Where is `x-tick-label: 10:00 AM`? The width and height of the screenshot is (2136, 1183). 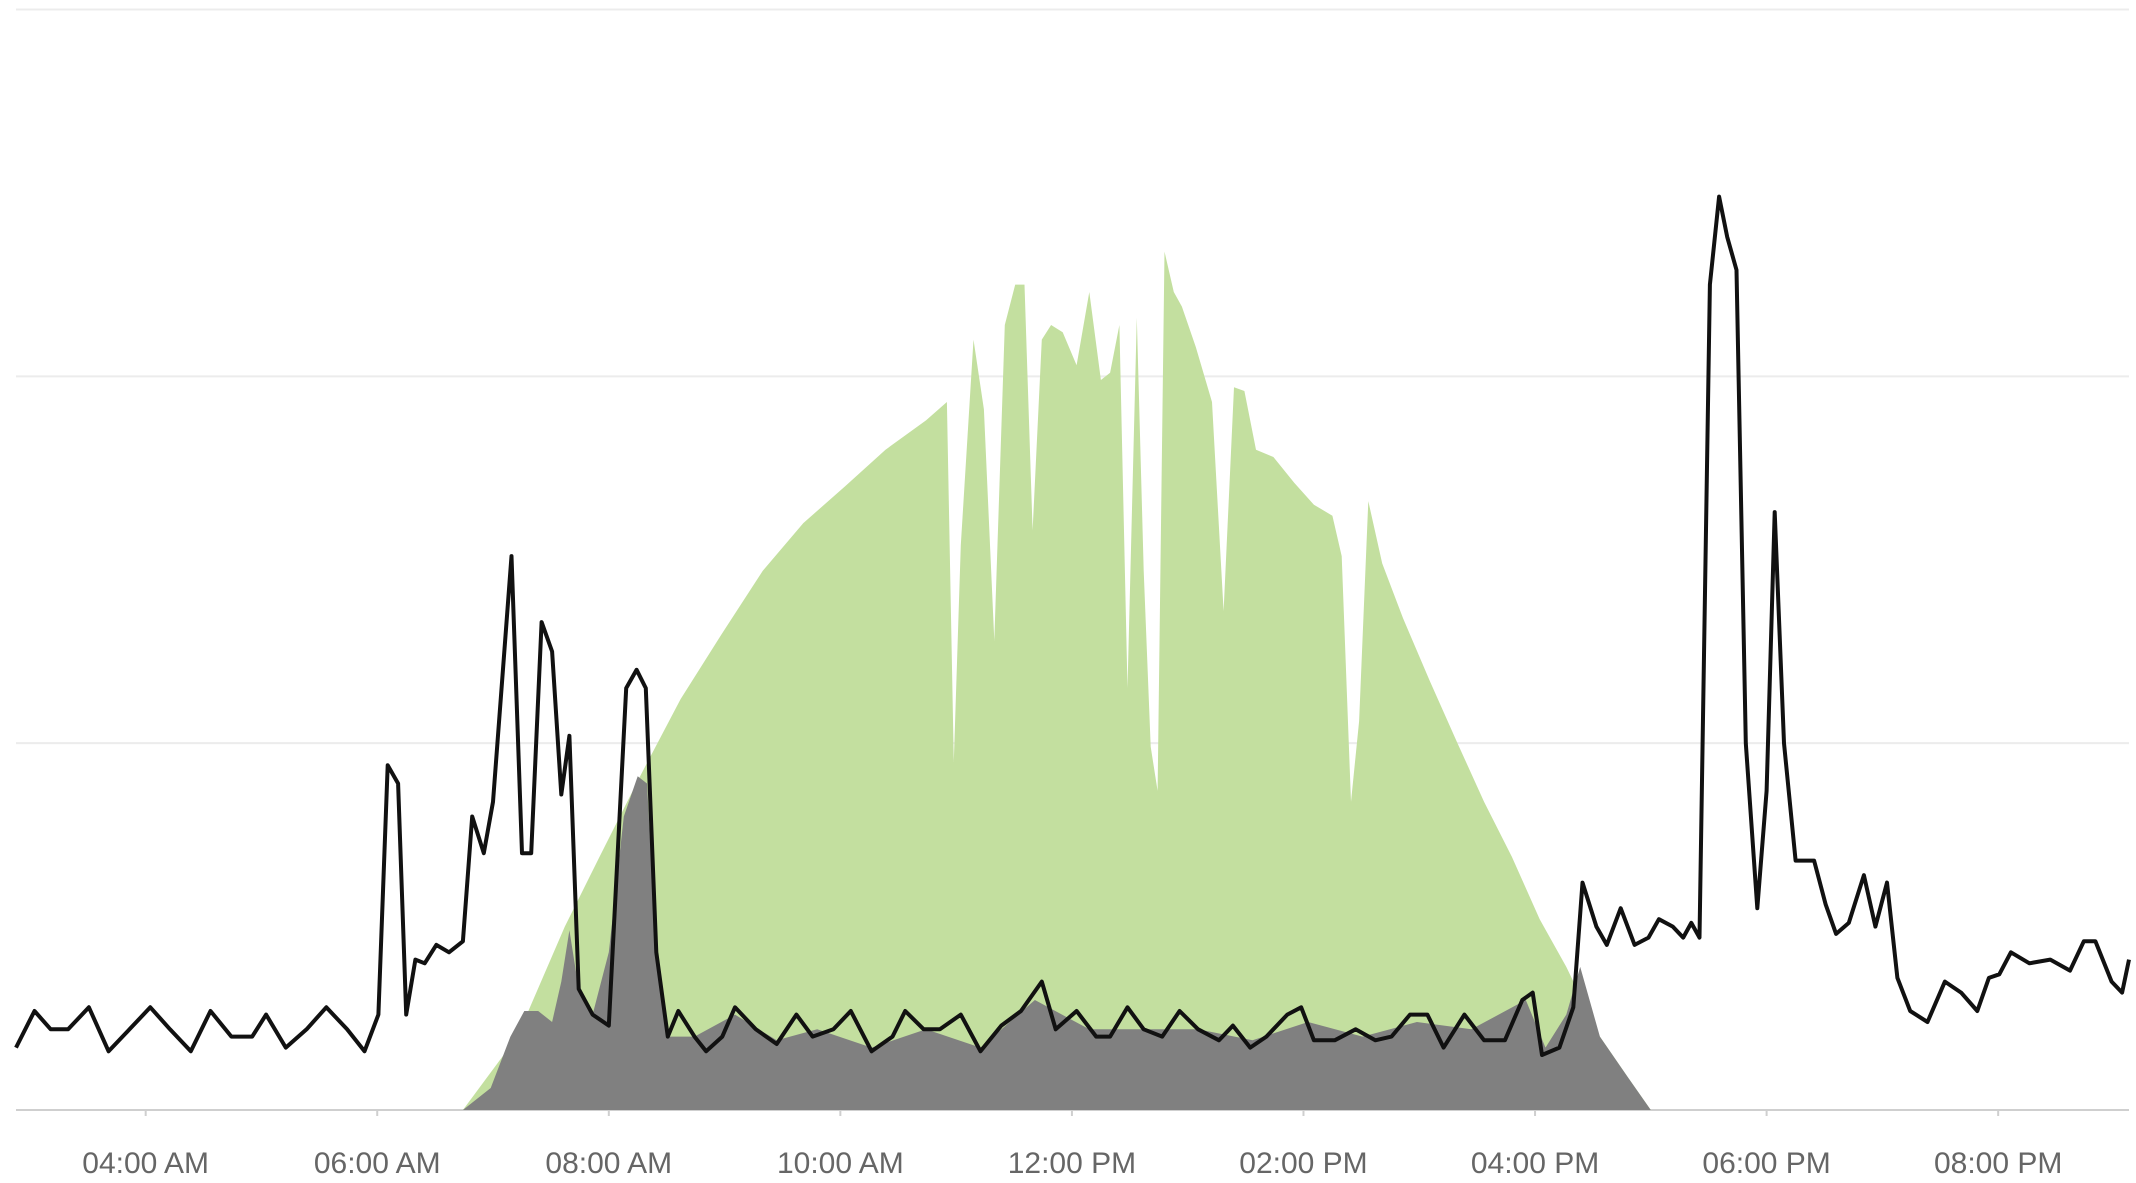 x-tick-label: 10:00 AM is located at coordinates (840, 1163).